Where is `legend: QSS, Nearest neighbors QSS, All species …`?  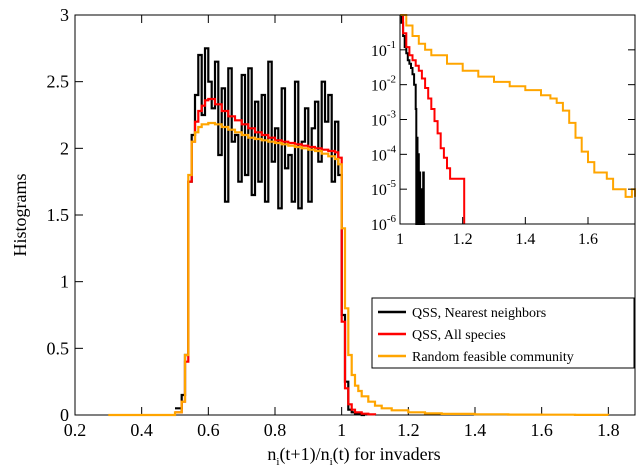 legend: QSS, Nearest neighbors QSS, All species … is located at coordinates (503, 333).